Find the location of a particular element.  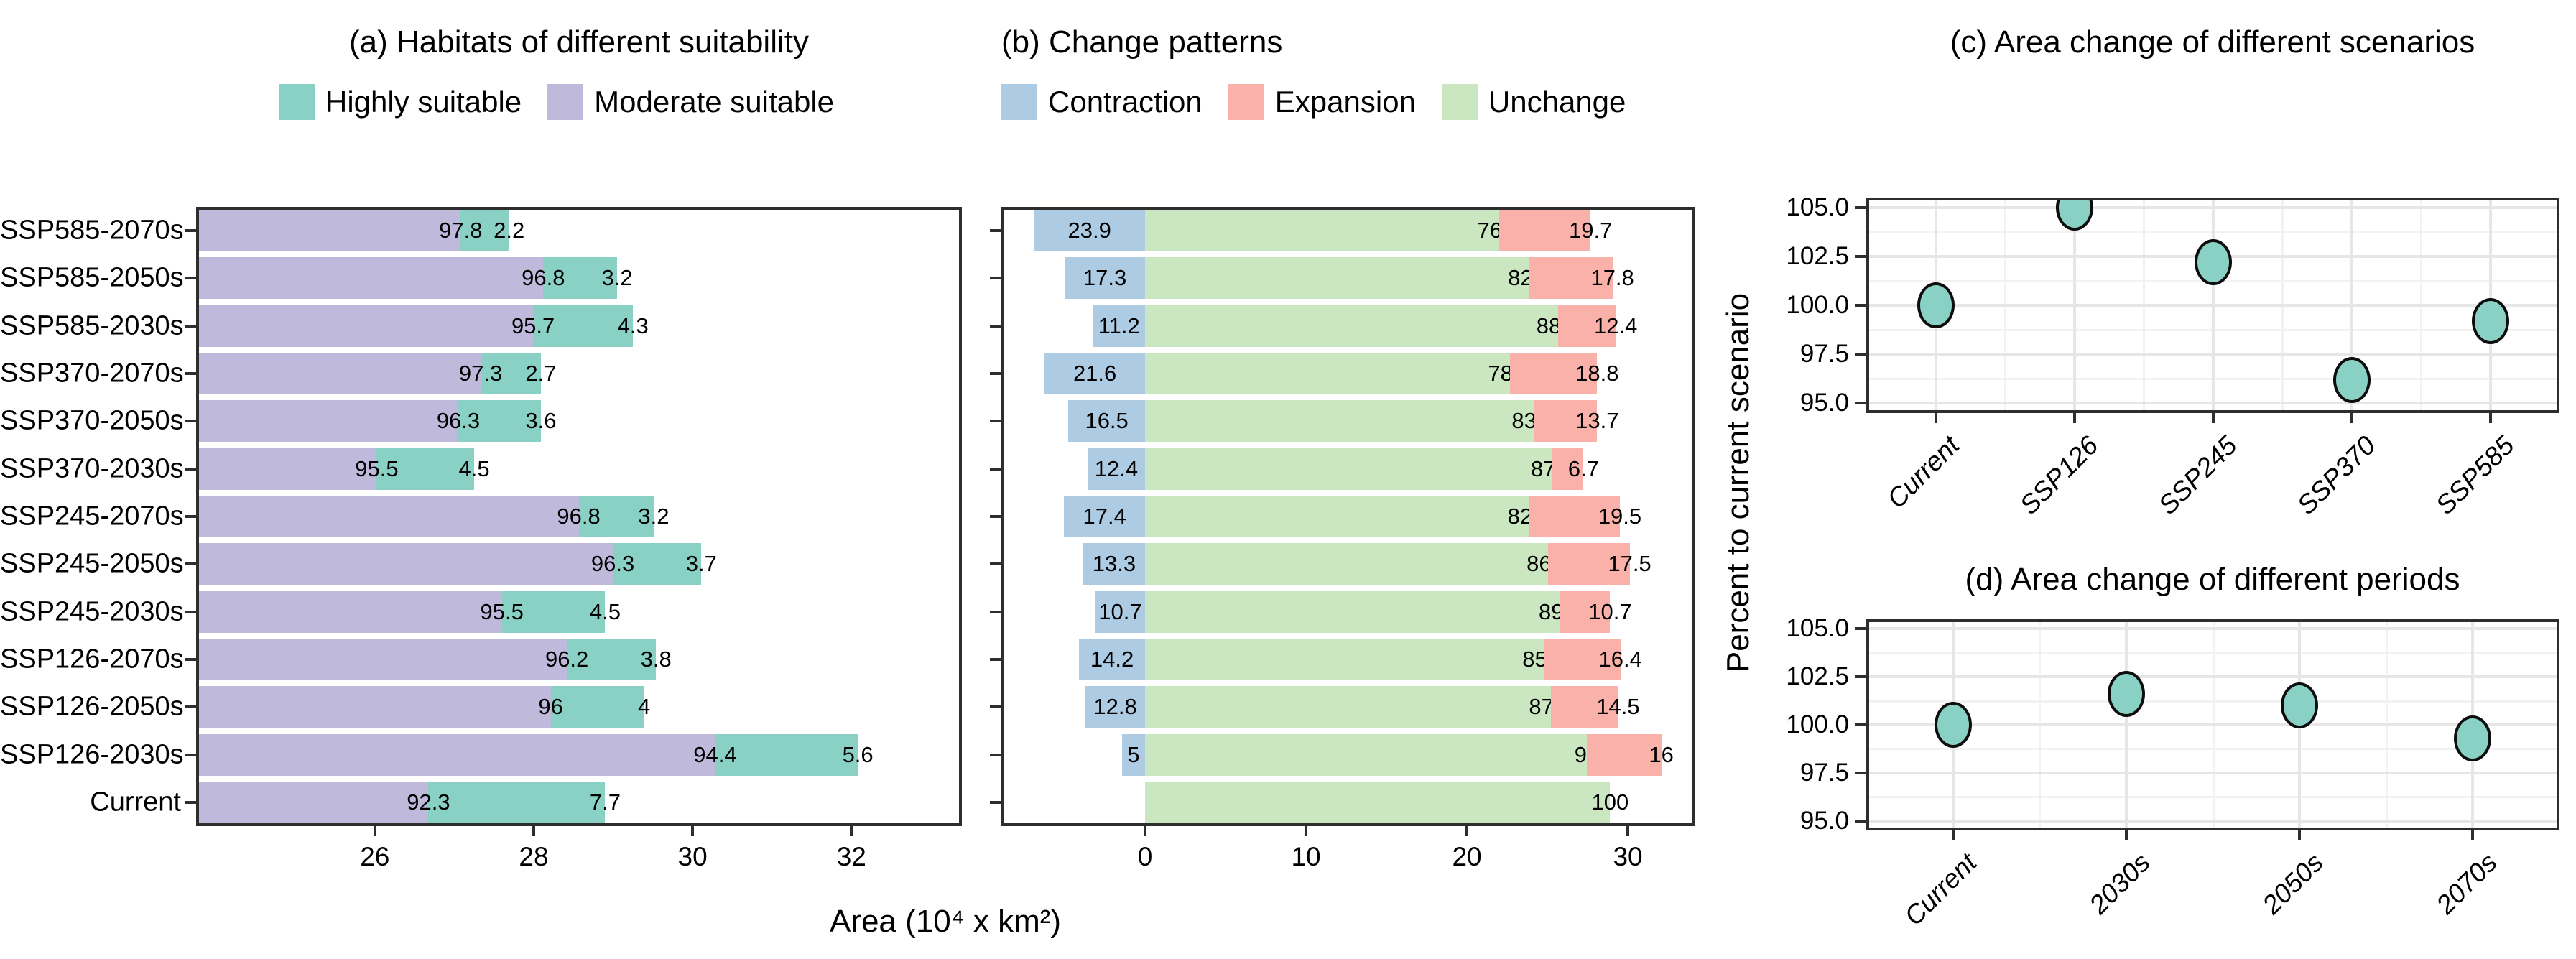

bar-label-expansion-ssp126-2070s: 16.4 is located at coordinates (1620, 659).